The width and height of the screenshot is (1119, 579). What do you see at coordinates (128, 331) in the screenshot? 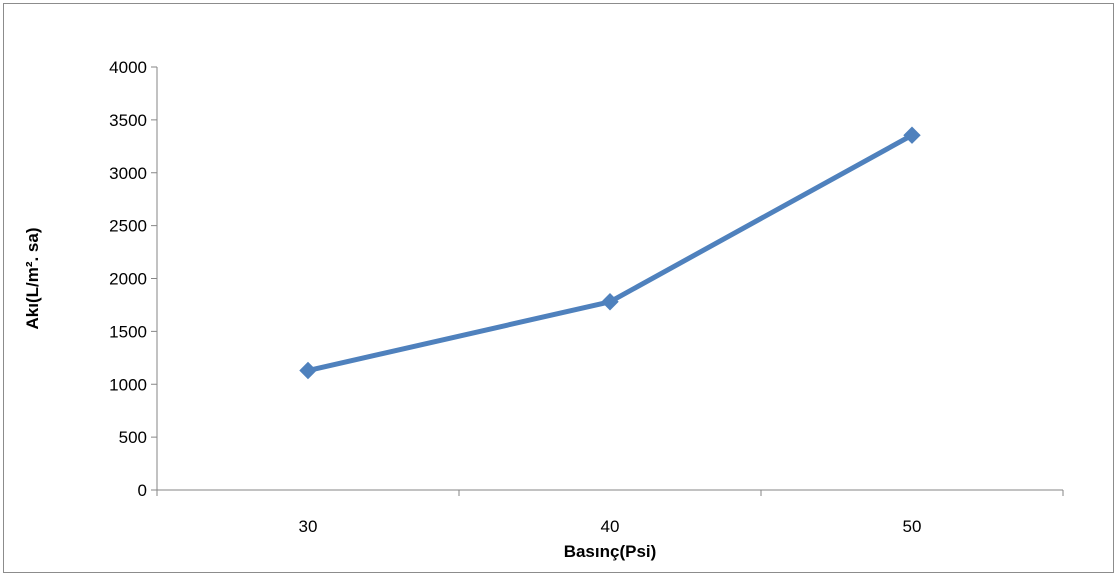
I see `y-tick-label: 1500` at bounding box center [128, 331].